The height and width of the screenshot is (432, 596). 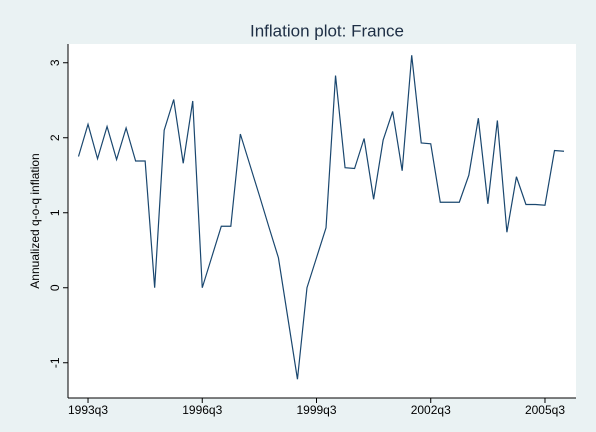 What do you see at coordinates (431, 410) in the screenshot?
I see `x-tick-label: 2002q3` at bounding box center [431, 410].